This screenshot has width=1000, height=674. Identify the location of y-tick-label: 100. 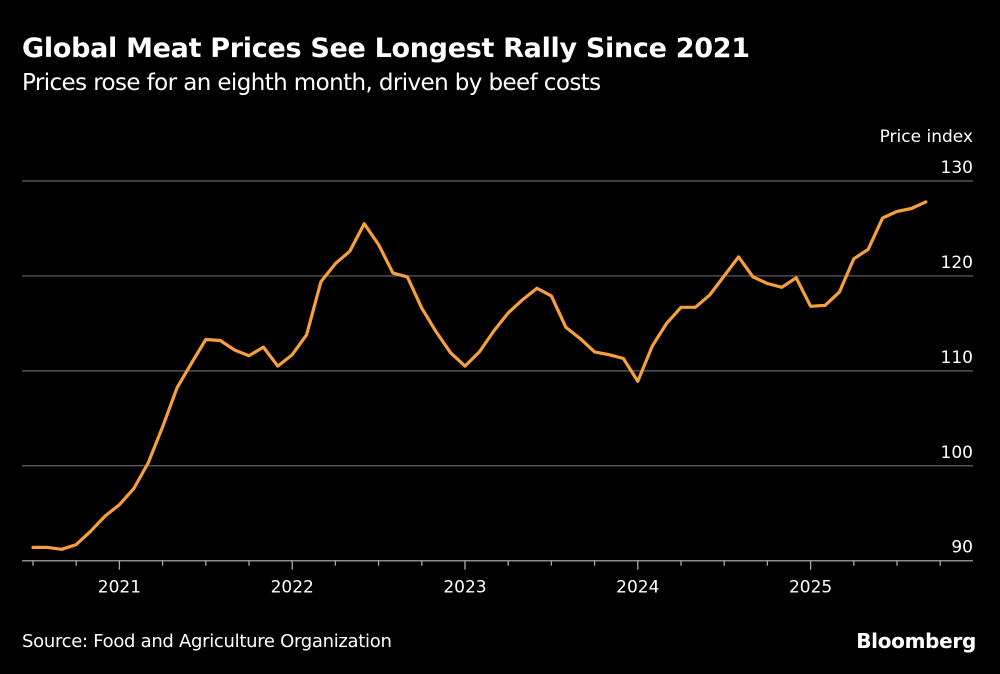
(957, 453).